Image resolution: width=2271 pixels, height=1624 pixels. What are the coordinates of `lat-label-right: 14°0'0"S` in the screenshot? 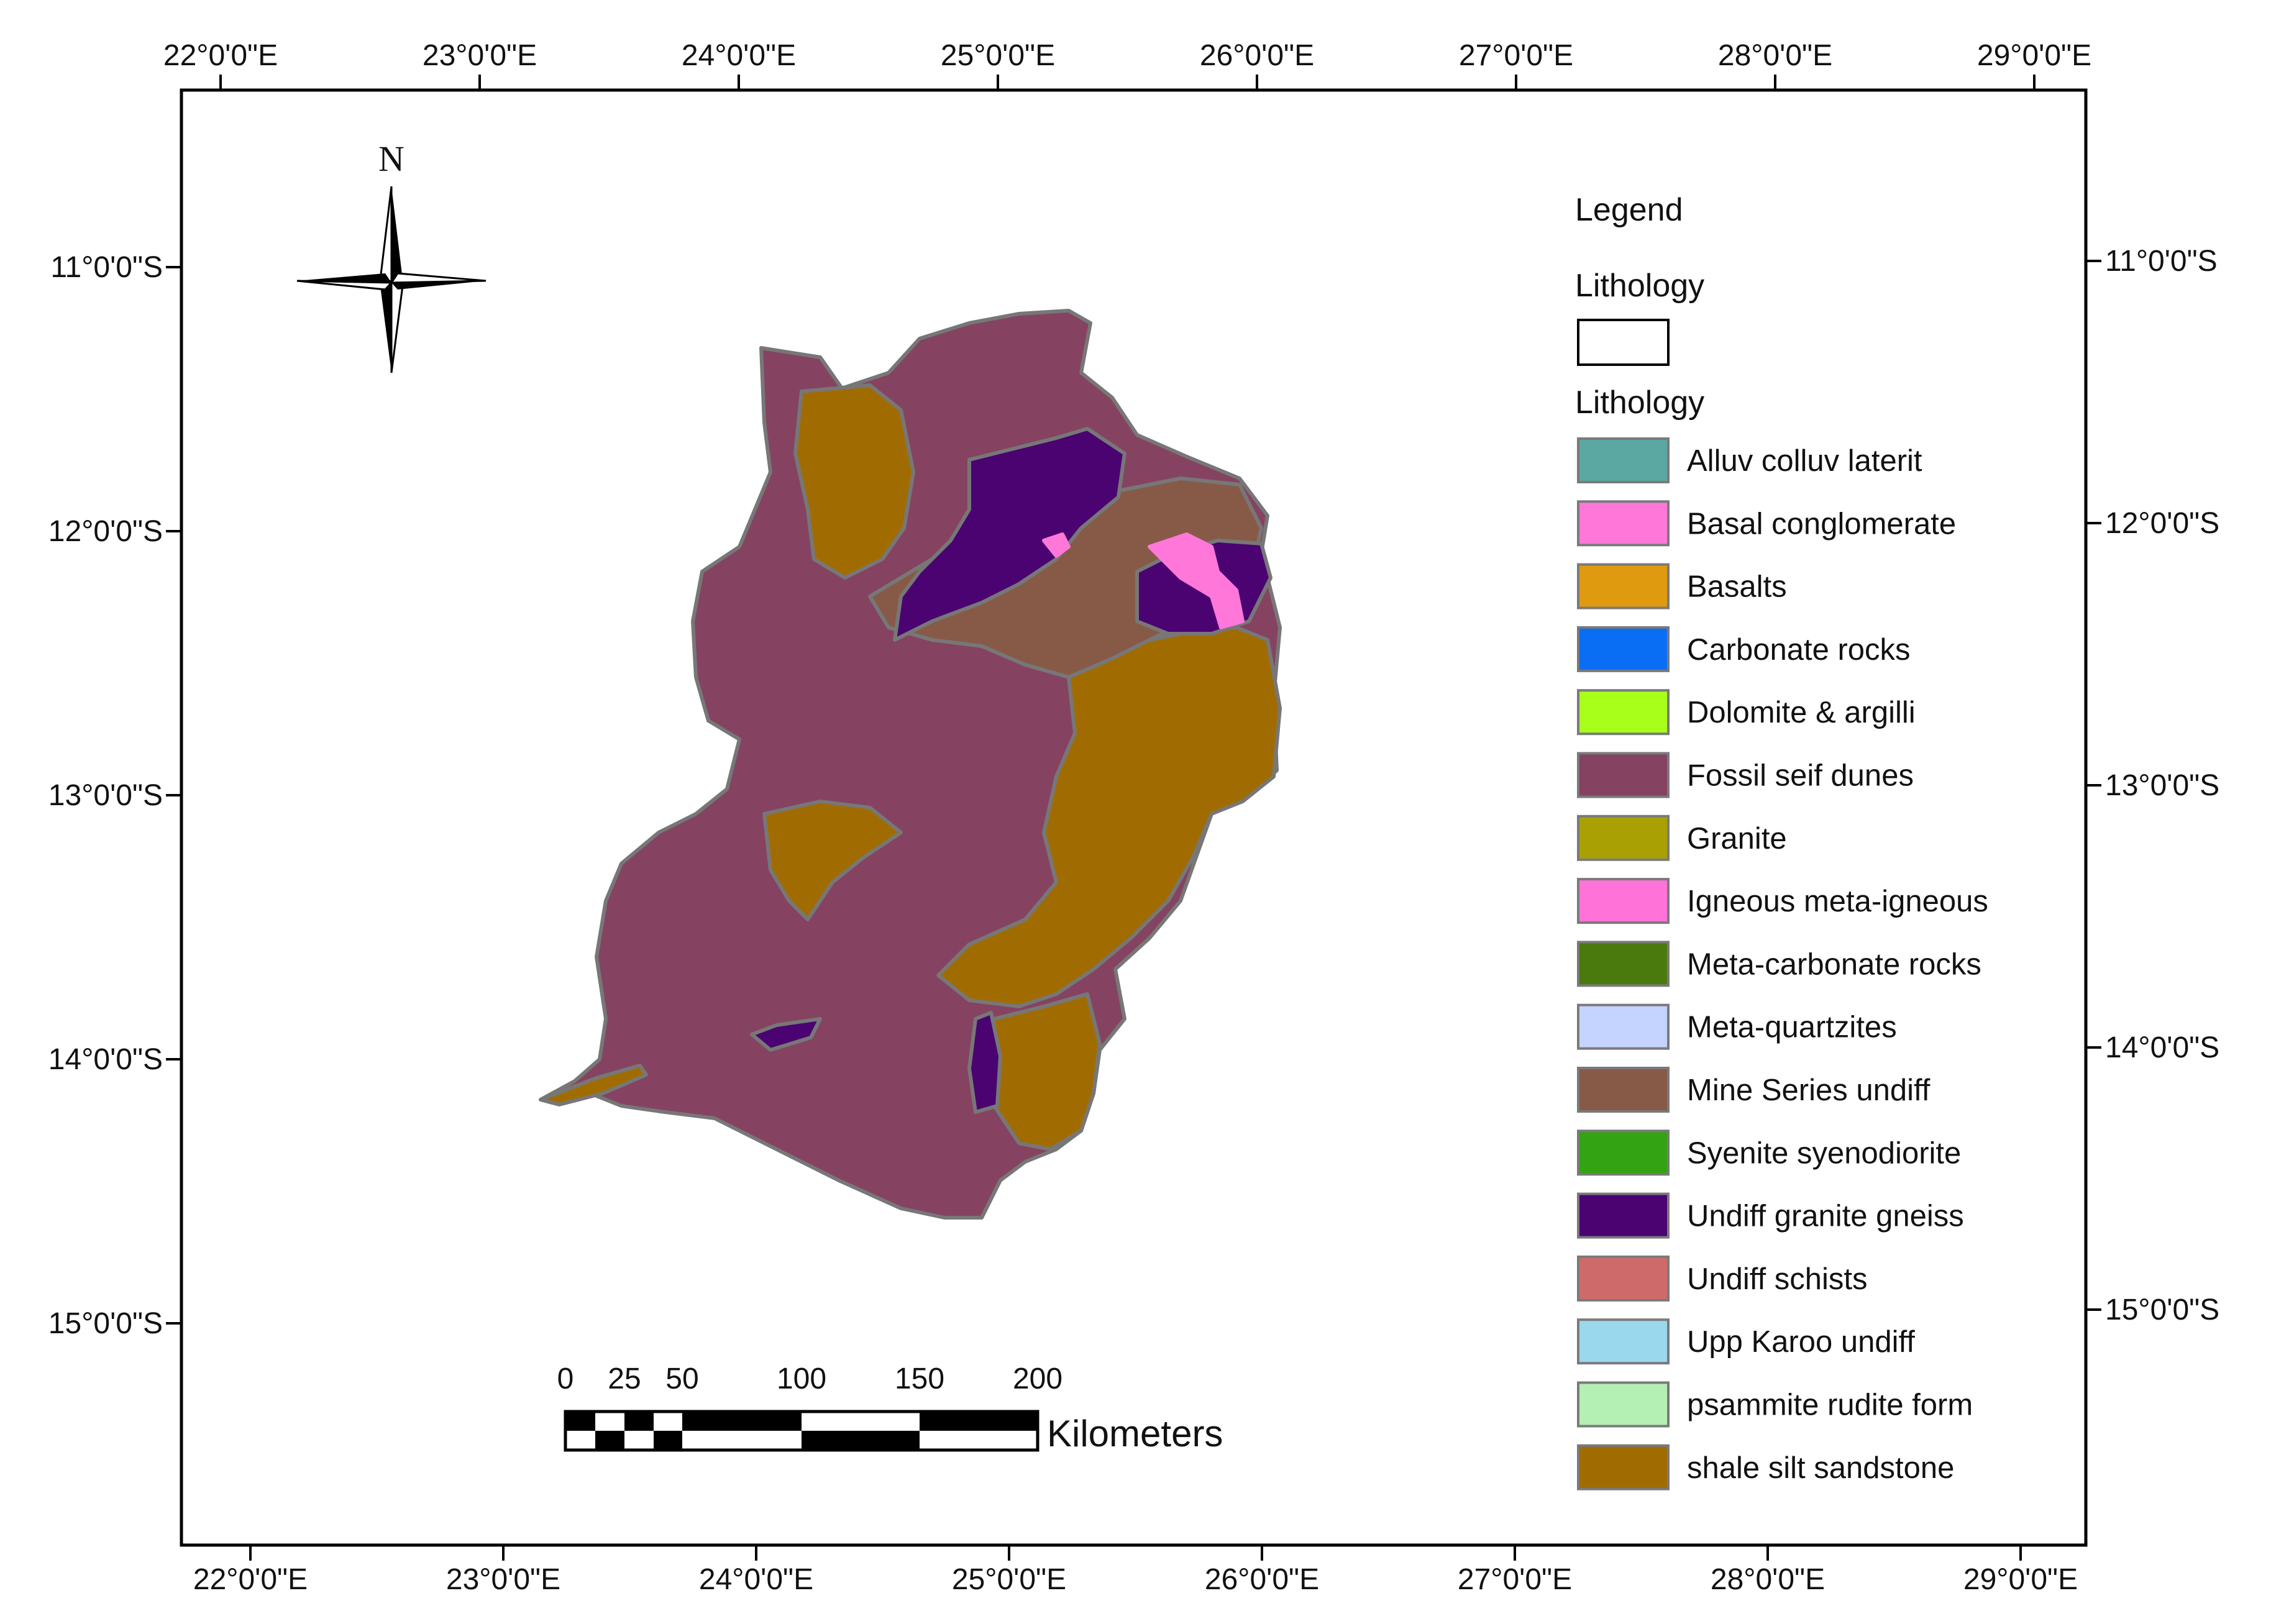 It's located at (2162, 1047).